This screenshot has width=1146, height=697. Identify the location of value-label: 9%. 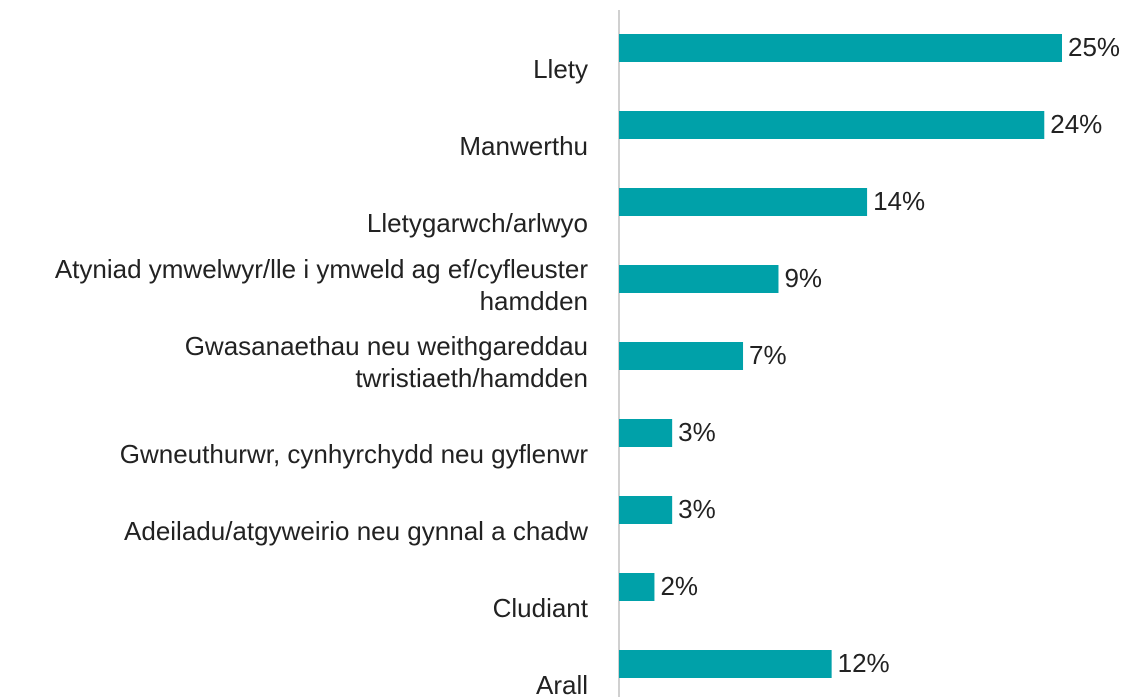
(803, 278).